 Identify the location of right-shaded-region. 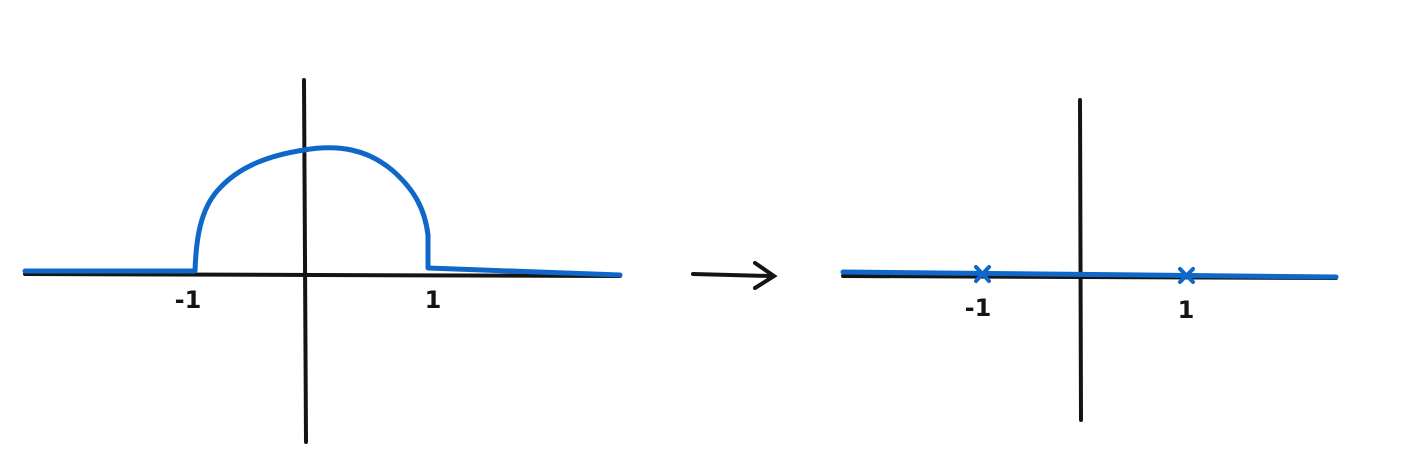
(1126, 168).